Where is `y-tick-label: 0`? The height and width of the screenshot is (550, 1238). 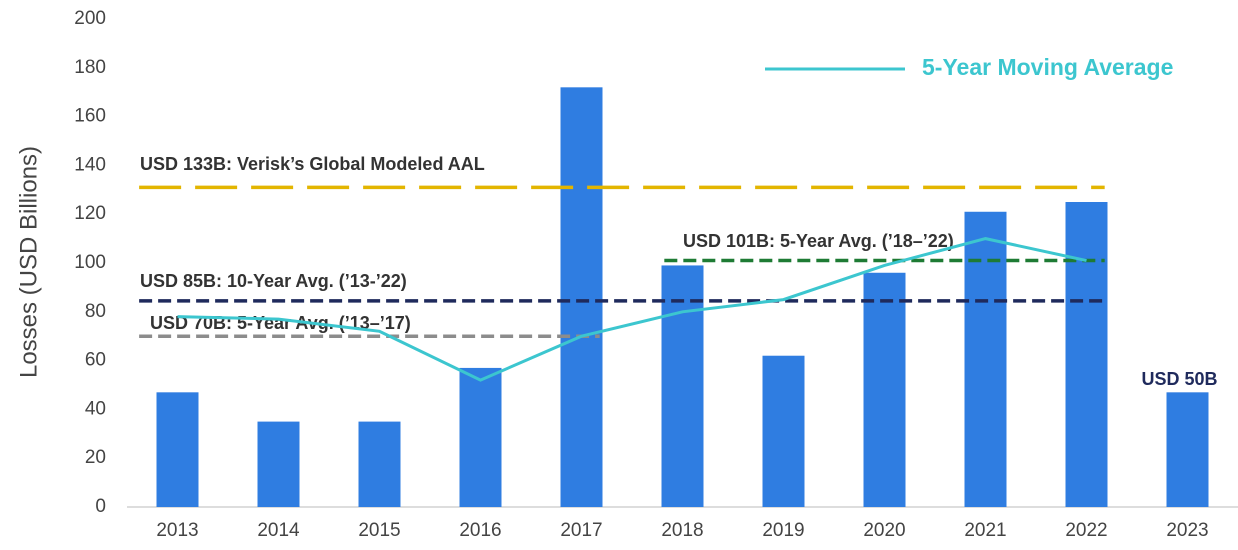 y-tick-label: 0 is located at coordinates (100, 506).